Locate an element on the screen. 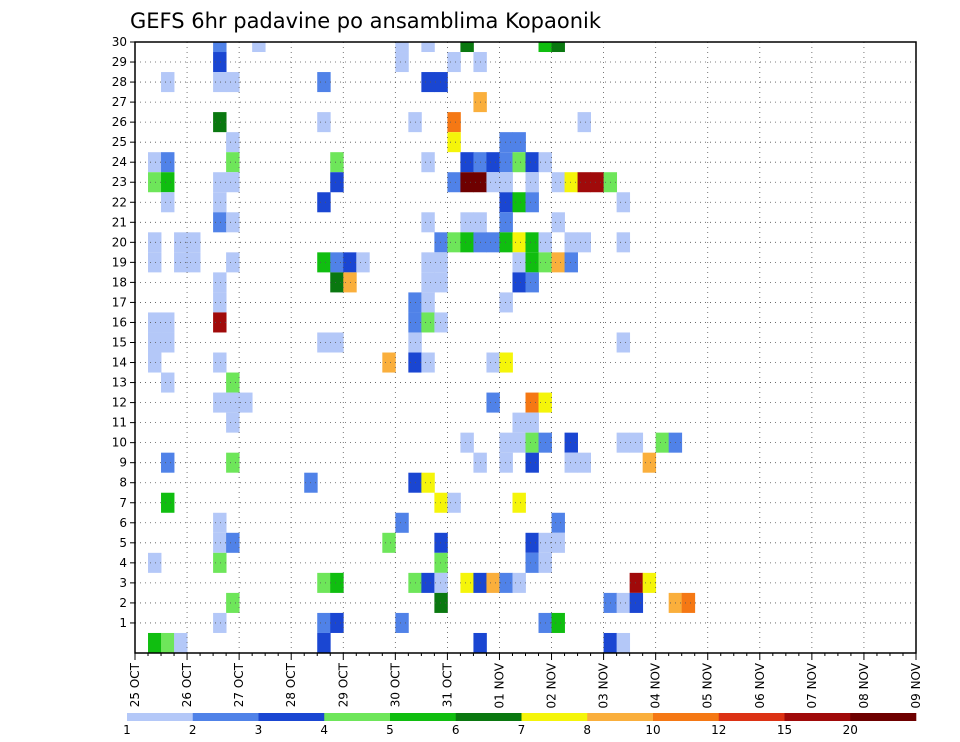 This screenshot has width=960, height=742. y-tick-label: 14 is located at coordinates (119, 363).